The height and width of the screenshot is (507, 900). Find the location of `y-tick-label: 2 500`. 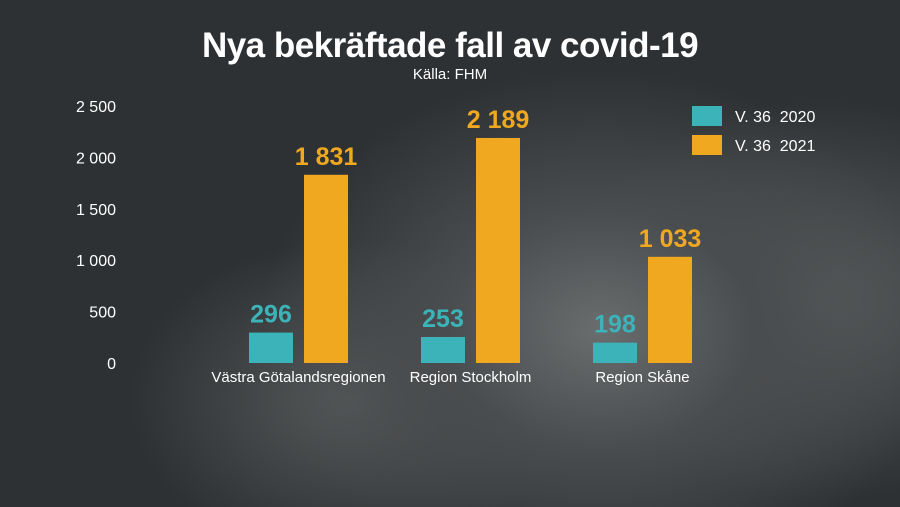

y-tick-label: 2 500 is located at coordinates (96, 107).